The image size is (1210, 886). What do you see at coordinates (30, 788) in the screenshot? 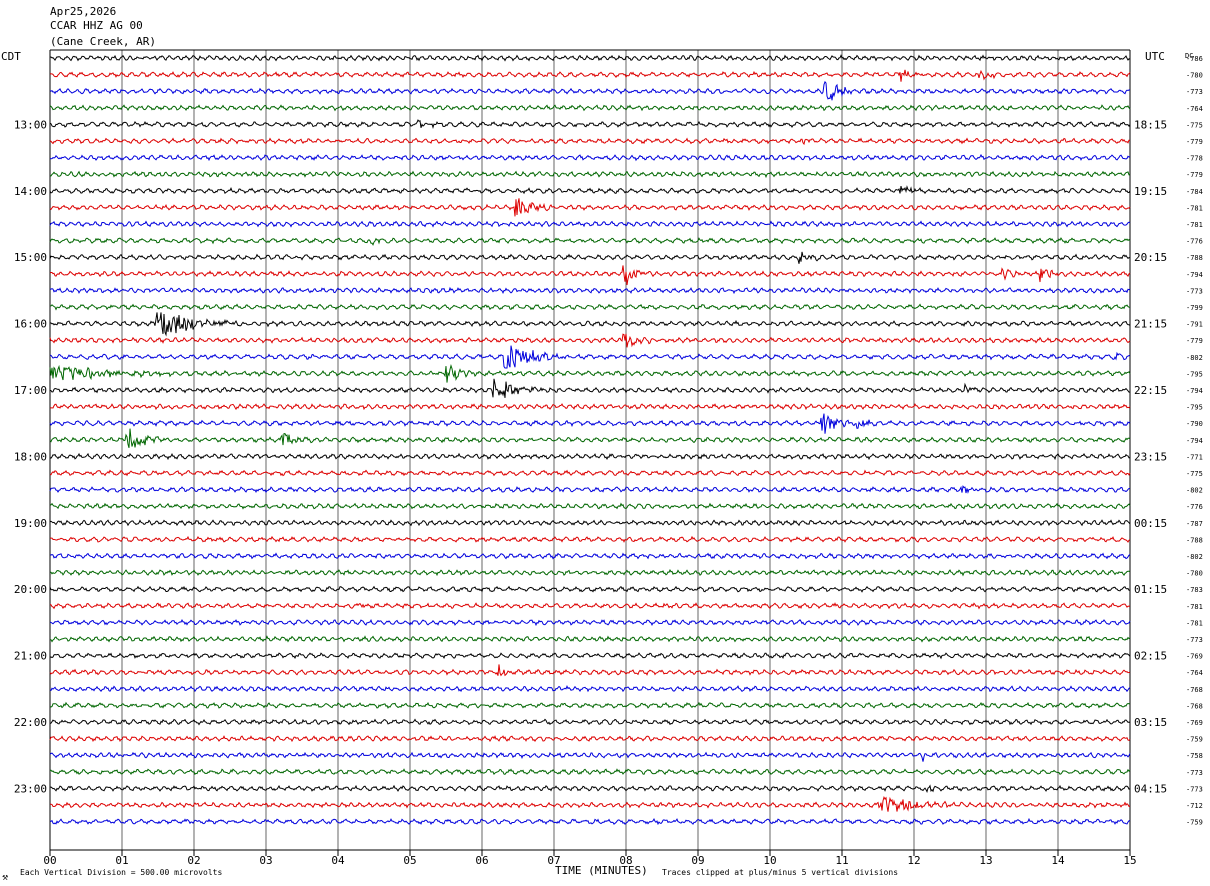
I see `left-hour-label: 23:00` at bounding box center [30, 788].